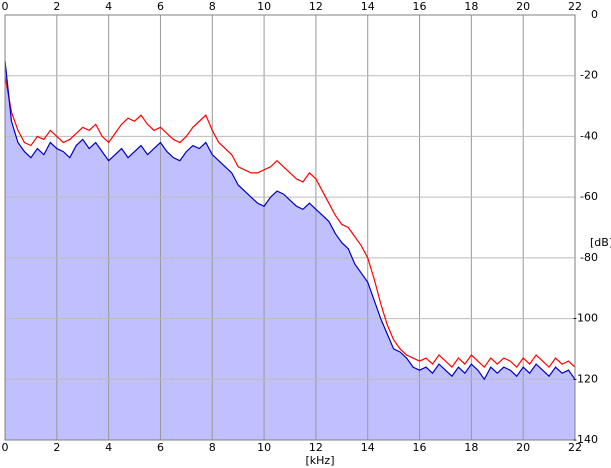 The image size is (611, 468). Describe the element at coordinates (589, 196) in the screenshot. I see `y-tick-label: -60` at that location.